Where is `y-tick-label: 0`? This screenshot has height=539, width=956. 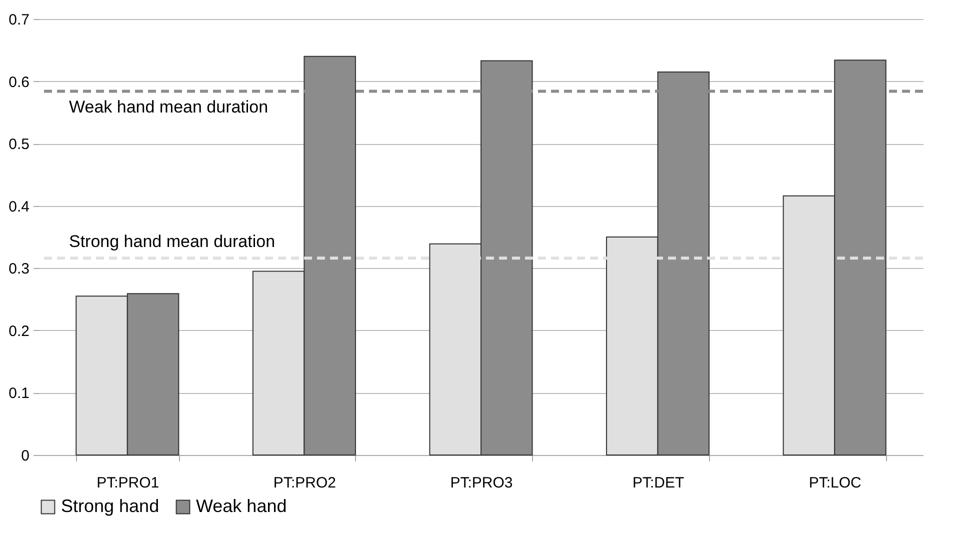 y-tick-label: 0 is located at coordinates (25, 456).